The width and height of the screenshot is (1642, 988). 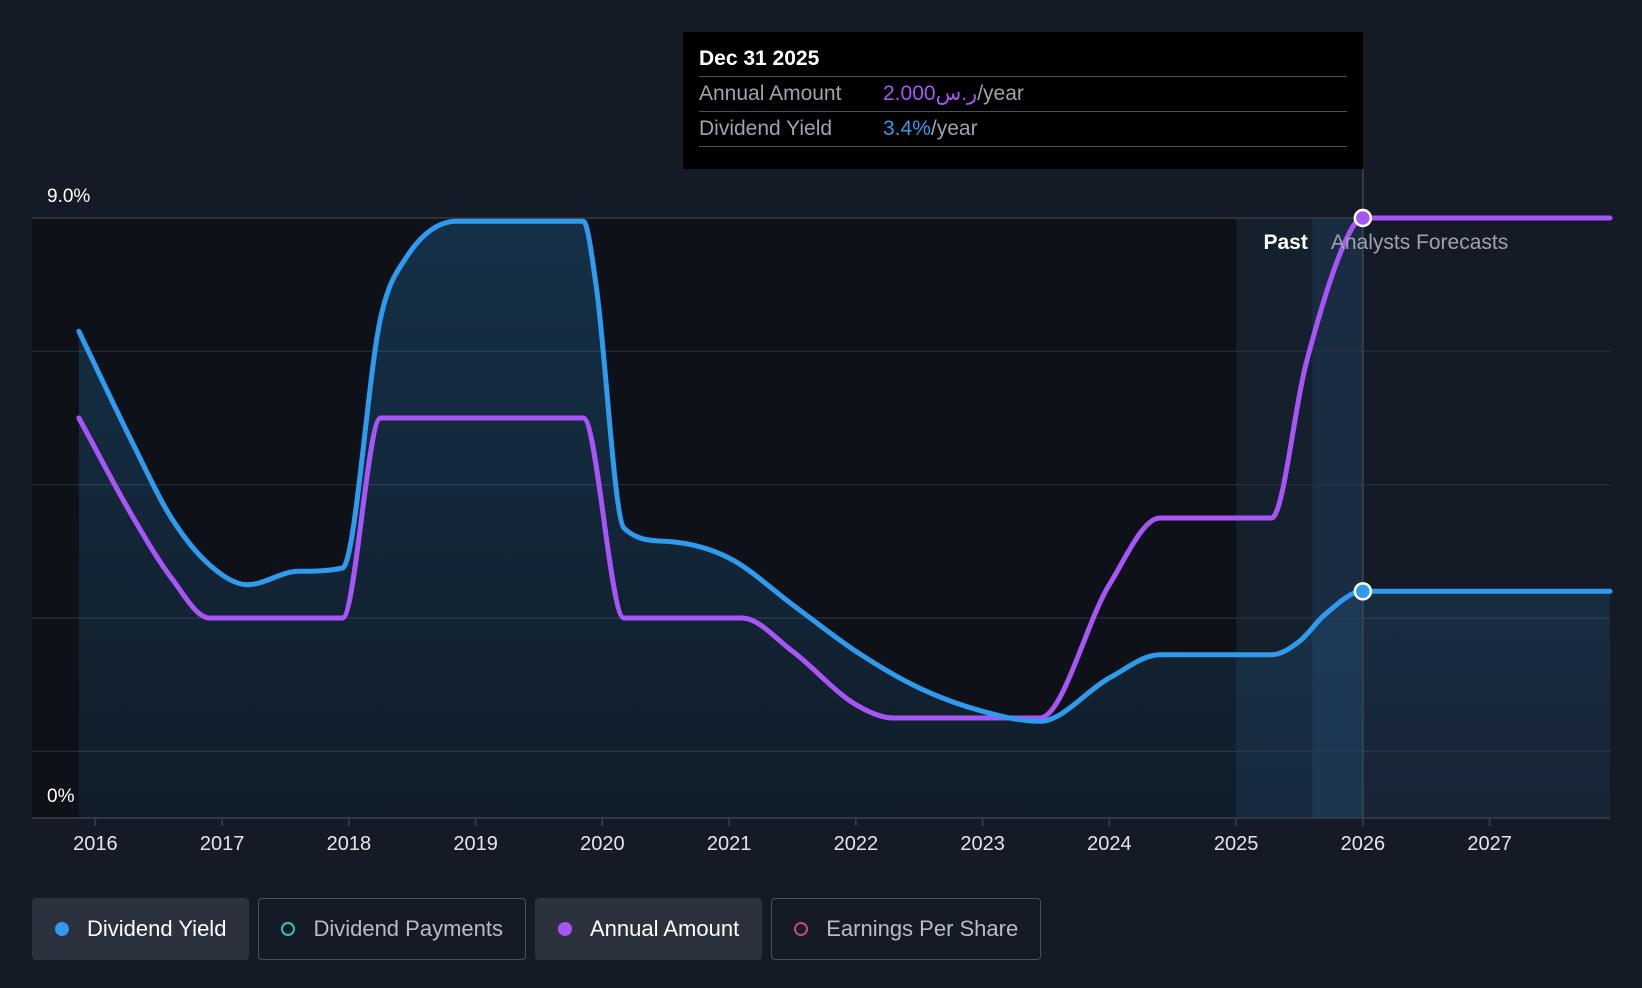 I want to click on legend-dividend-payments: Dividend Payments, so click(x=392, y=929).